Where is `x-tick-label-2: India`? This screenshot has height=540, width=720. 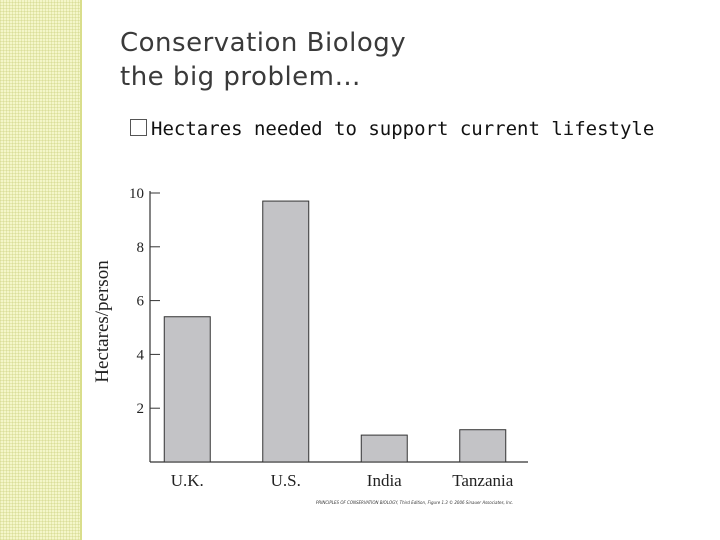 x-tick-label-2: India is located at coordinates (384, 480).